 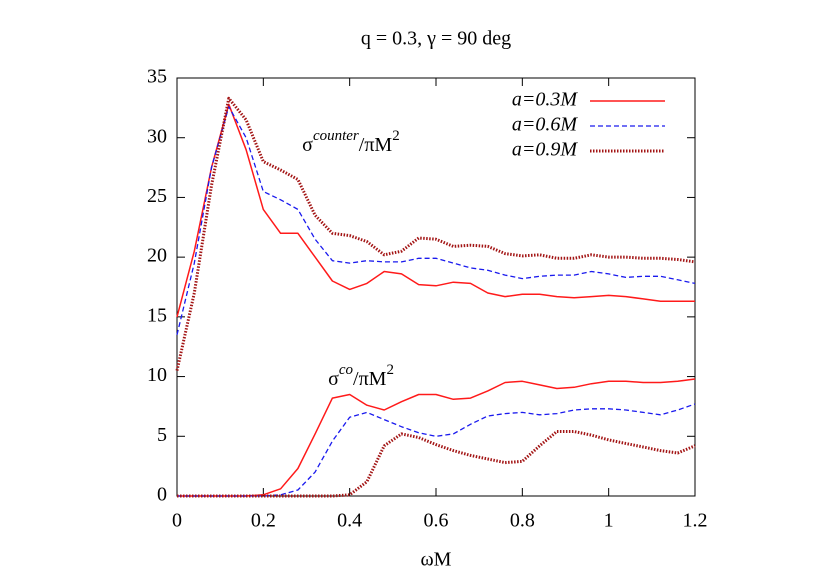 I want to click on y-tick-label: 5, so click(x=162, y=435).